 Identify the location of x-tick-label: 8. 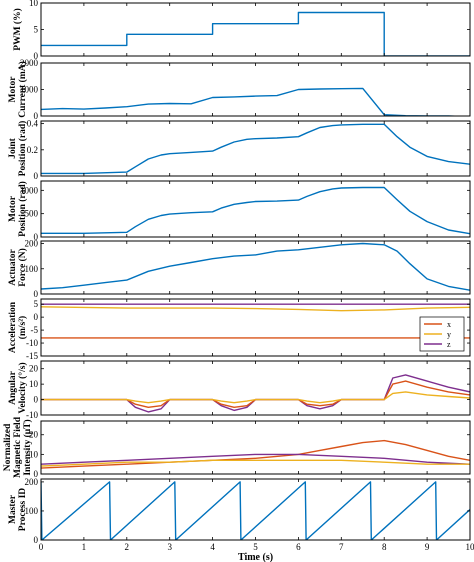
(384, 547).